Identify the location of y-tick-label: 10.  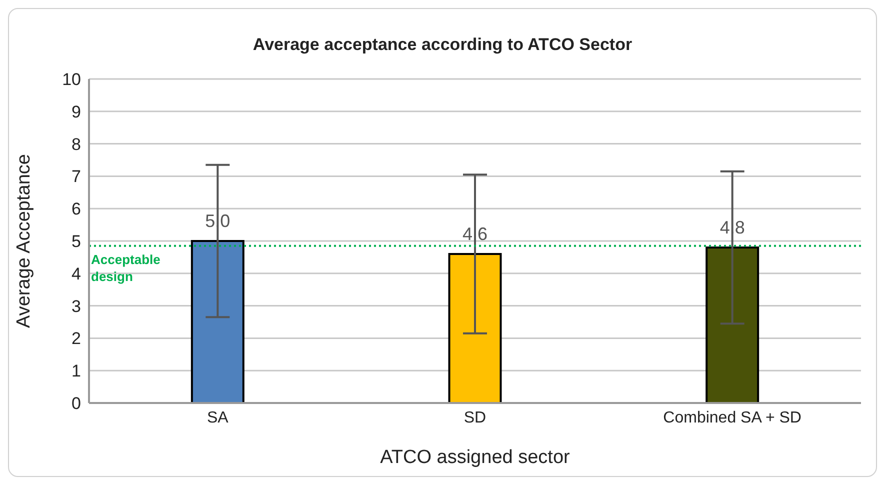
(71, 80).